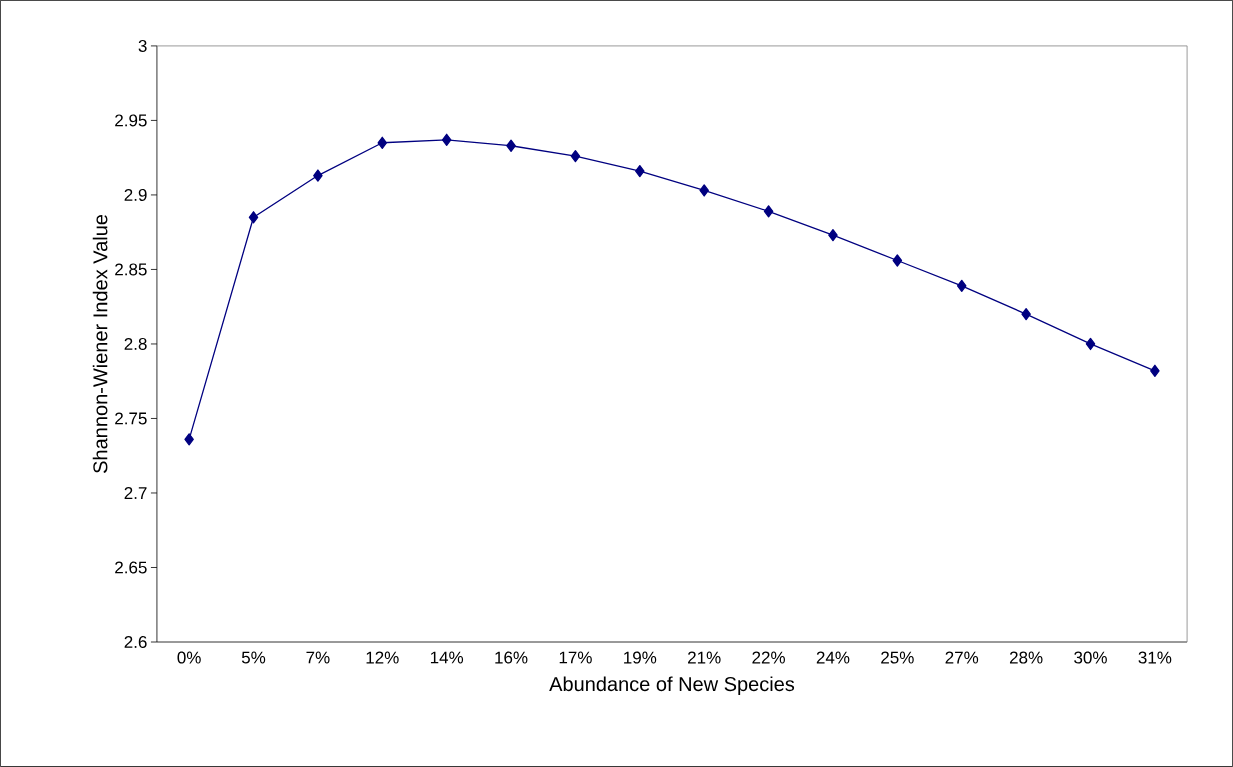 This screenshot has width=1233, height=767. Describe the element at coordinates (1026, 657) in the screenshot. I see `x-tick-label: 28%` at that location.